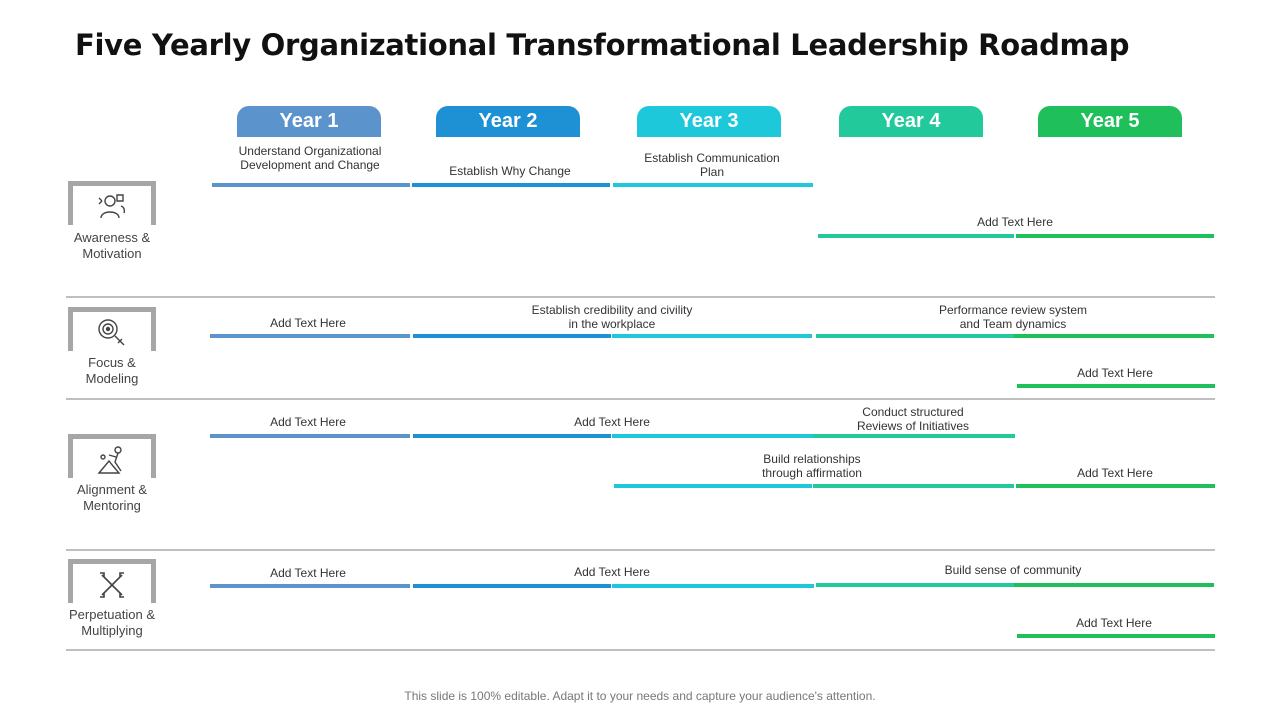 This screenshot has width=1280, height=720. I want to click on year-2-tab: Year 2, so click(508, 121).